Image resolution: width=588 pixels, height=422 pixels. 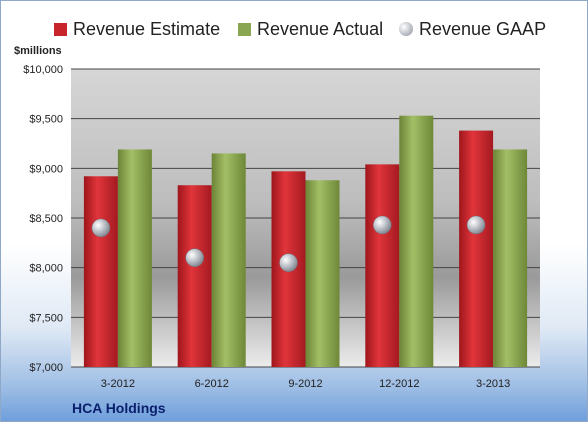 I want to click on x-tick-label: 3-2012, so click(x=118, y=384).